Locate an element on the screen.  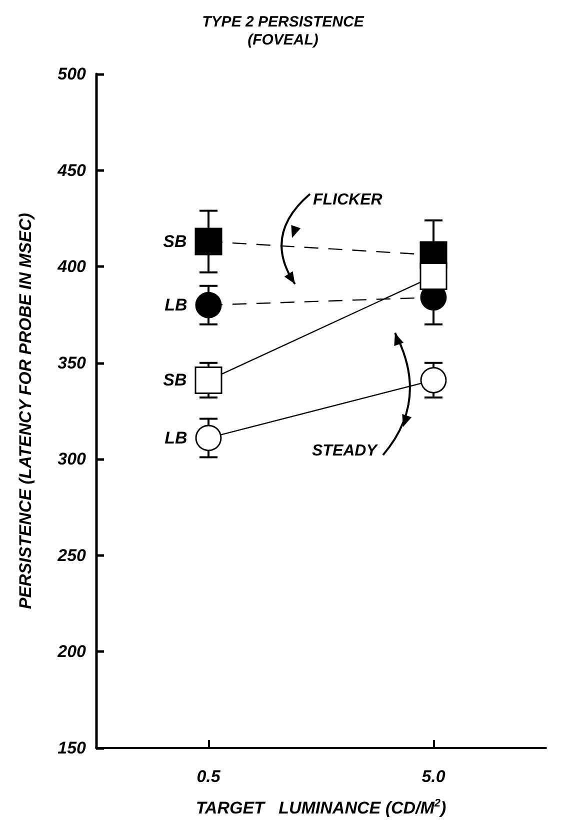
y-tick-label: 450 is located at coordinates (71, 170).